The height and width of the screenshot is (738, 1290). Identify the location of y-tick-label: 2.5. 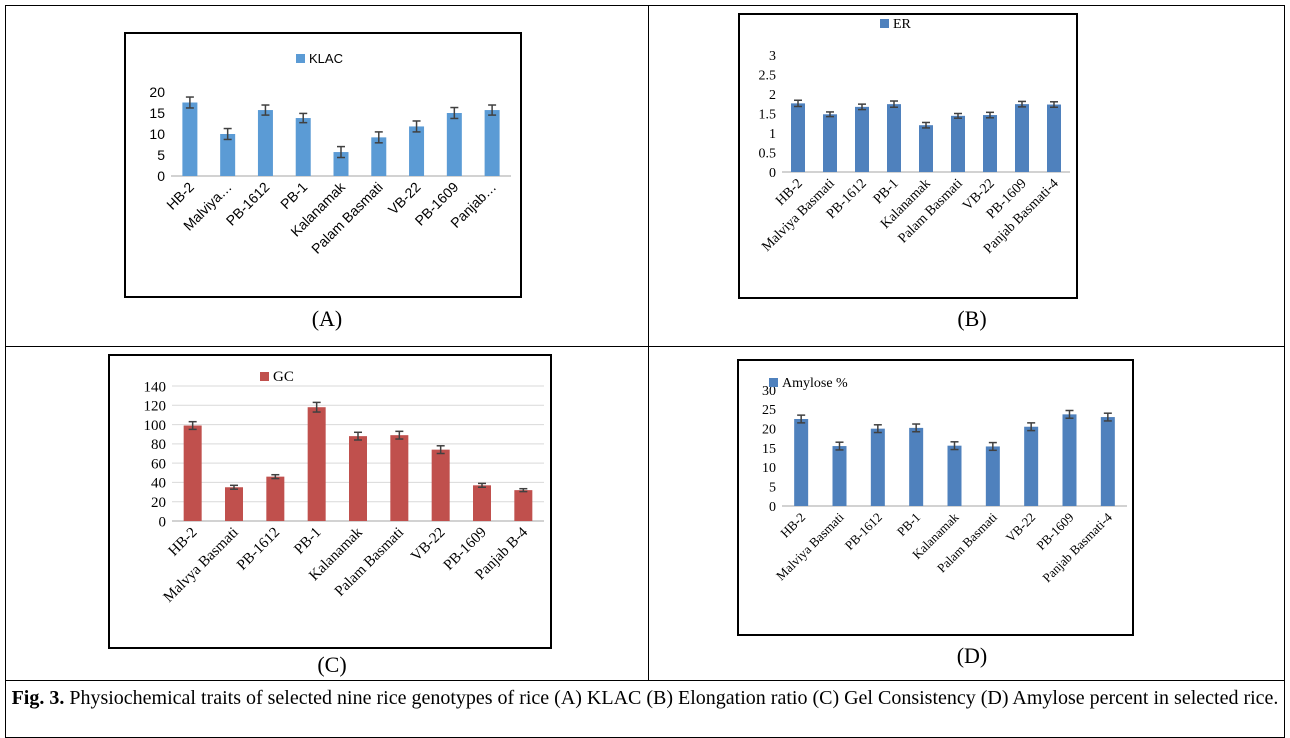
(768, 75).